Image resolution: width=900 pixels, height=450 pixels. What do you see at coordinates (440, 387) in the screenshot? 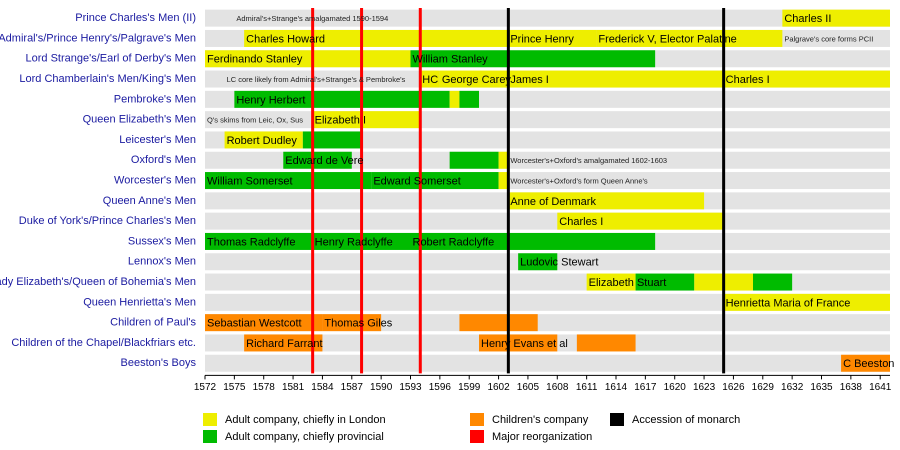
I see `x-tick-label: 1596` at bounding box center [440, 387].